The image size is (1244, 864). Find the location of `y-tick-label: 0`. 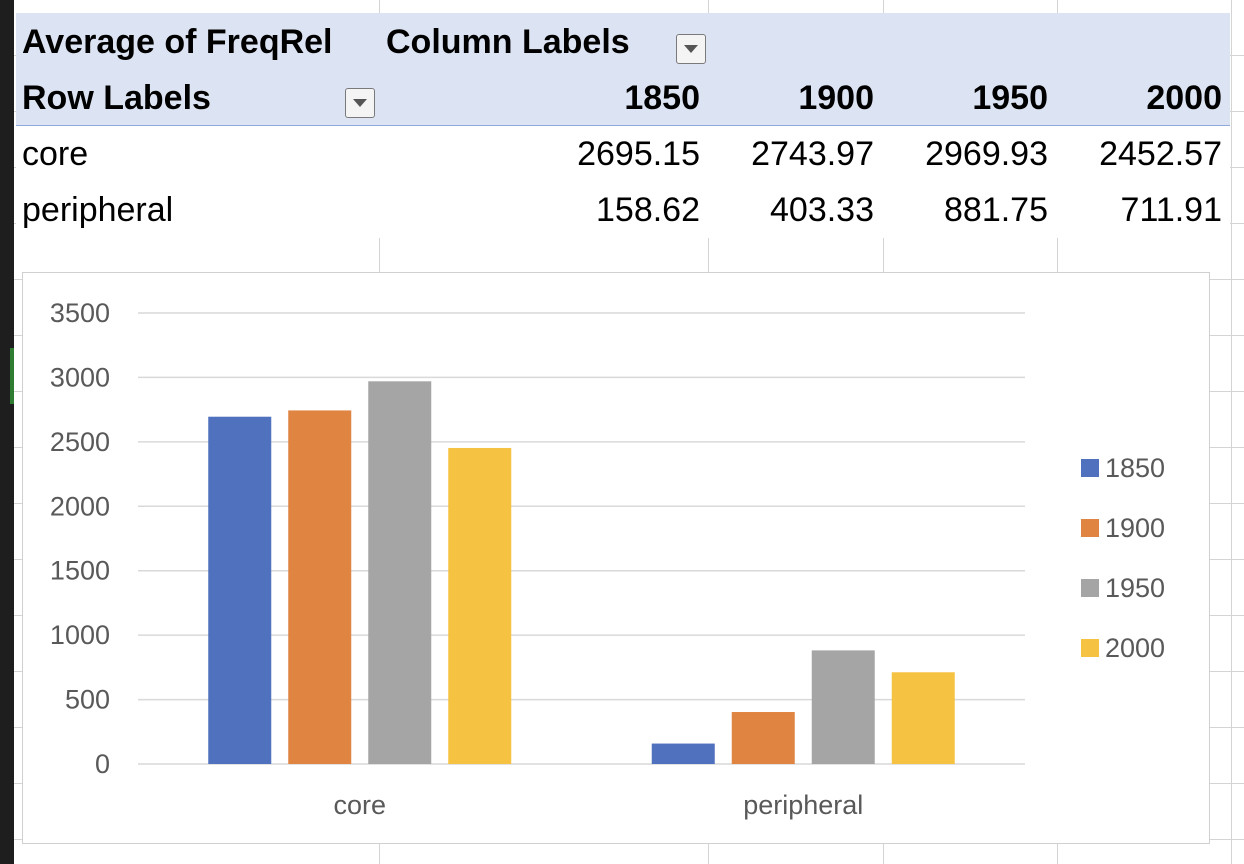

y-tick-label: 0 is located at coordinates (102, 764).